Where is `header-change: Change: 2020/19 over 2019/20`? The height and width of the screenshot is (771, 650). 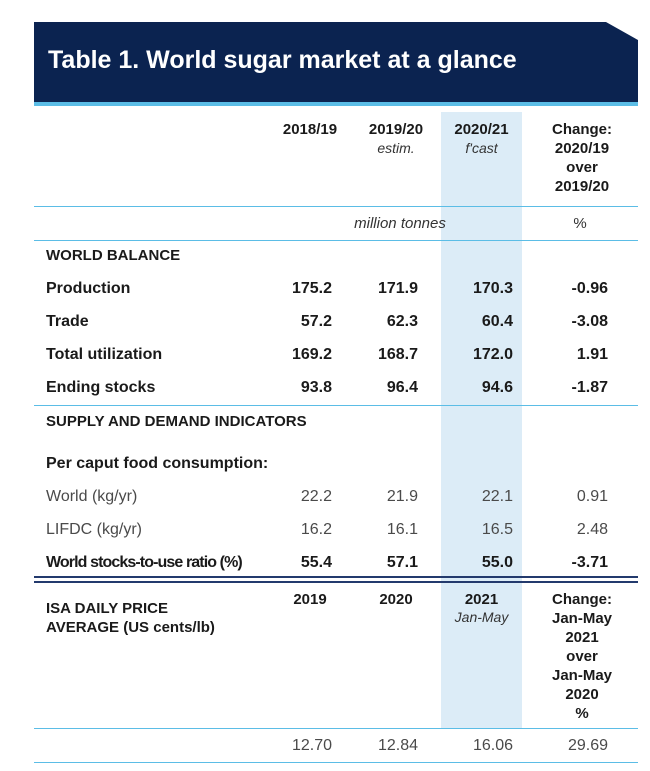 header-change: Change: 2020/19 over 2019/20 is located at coordinates (582, 158).